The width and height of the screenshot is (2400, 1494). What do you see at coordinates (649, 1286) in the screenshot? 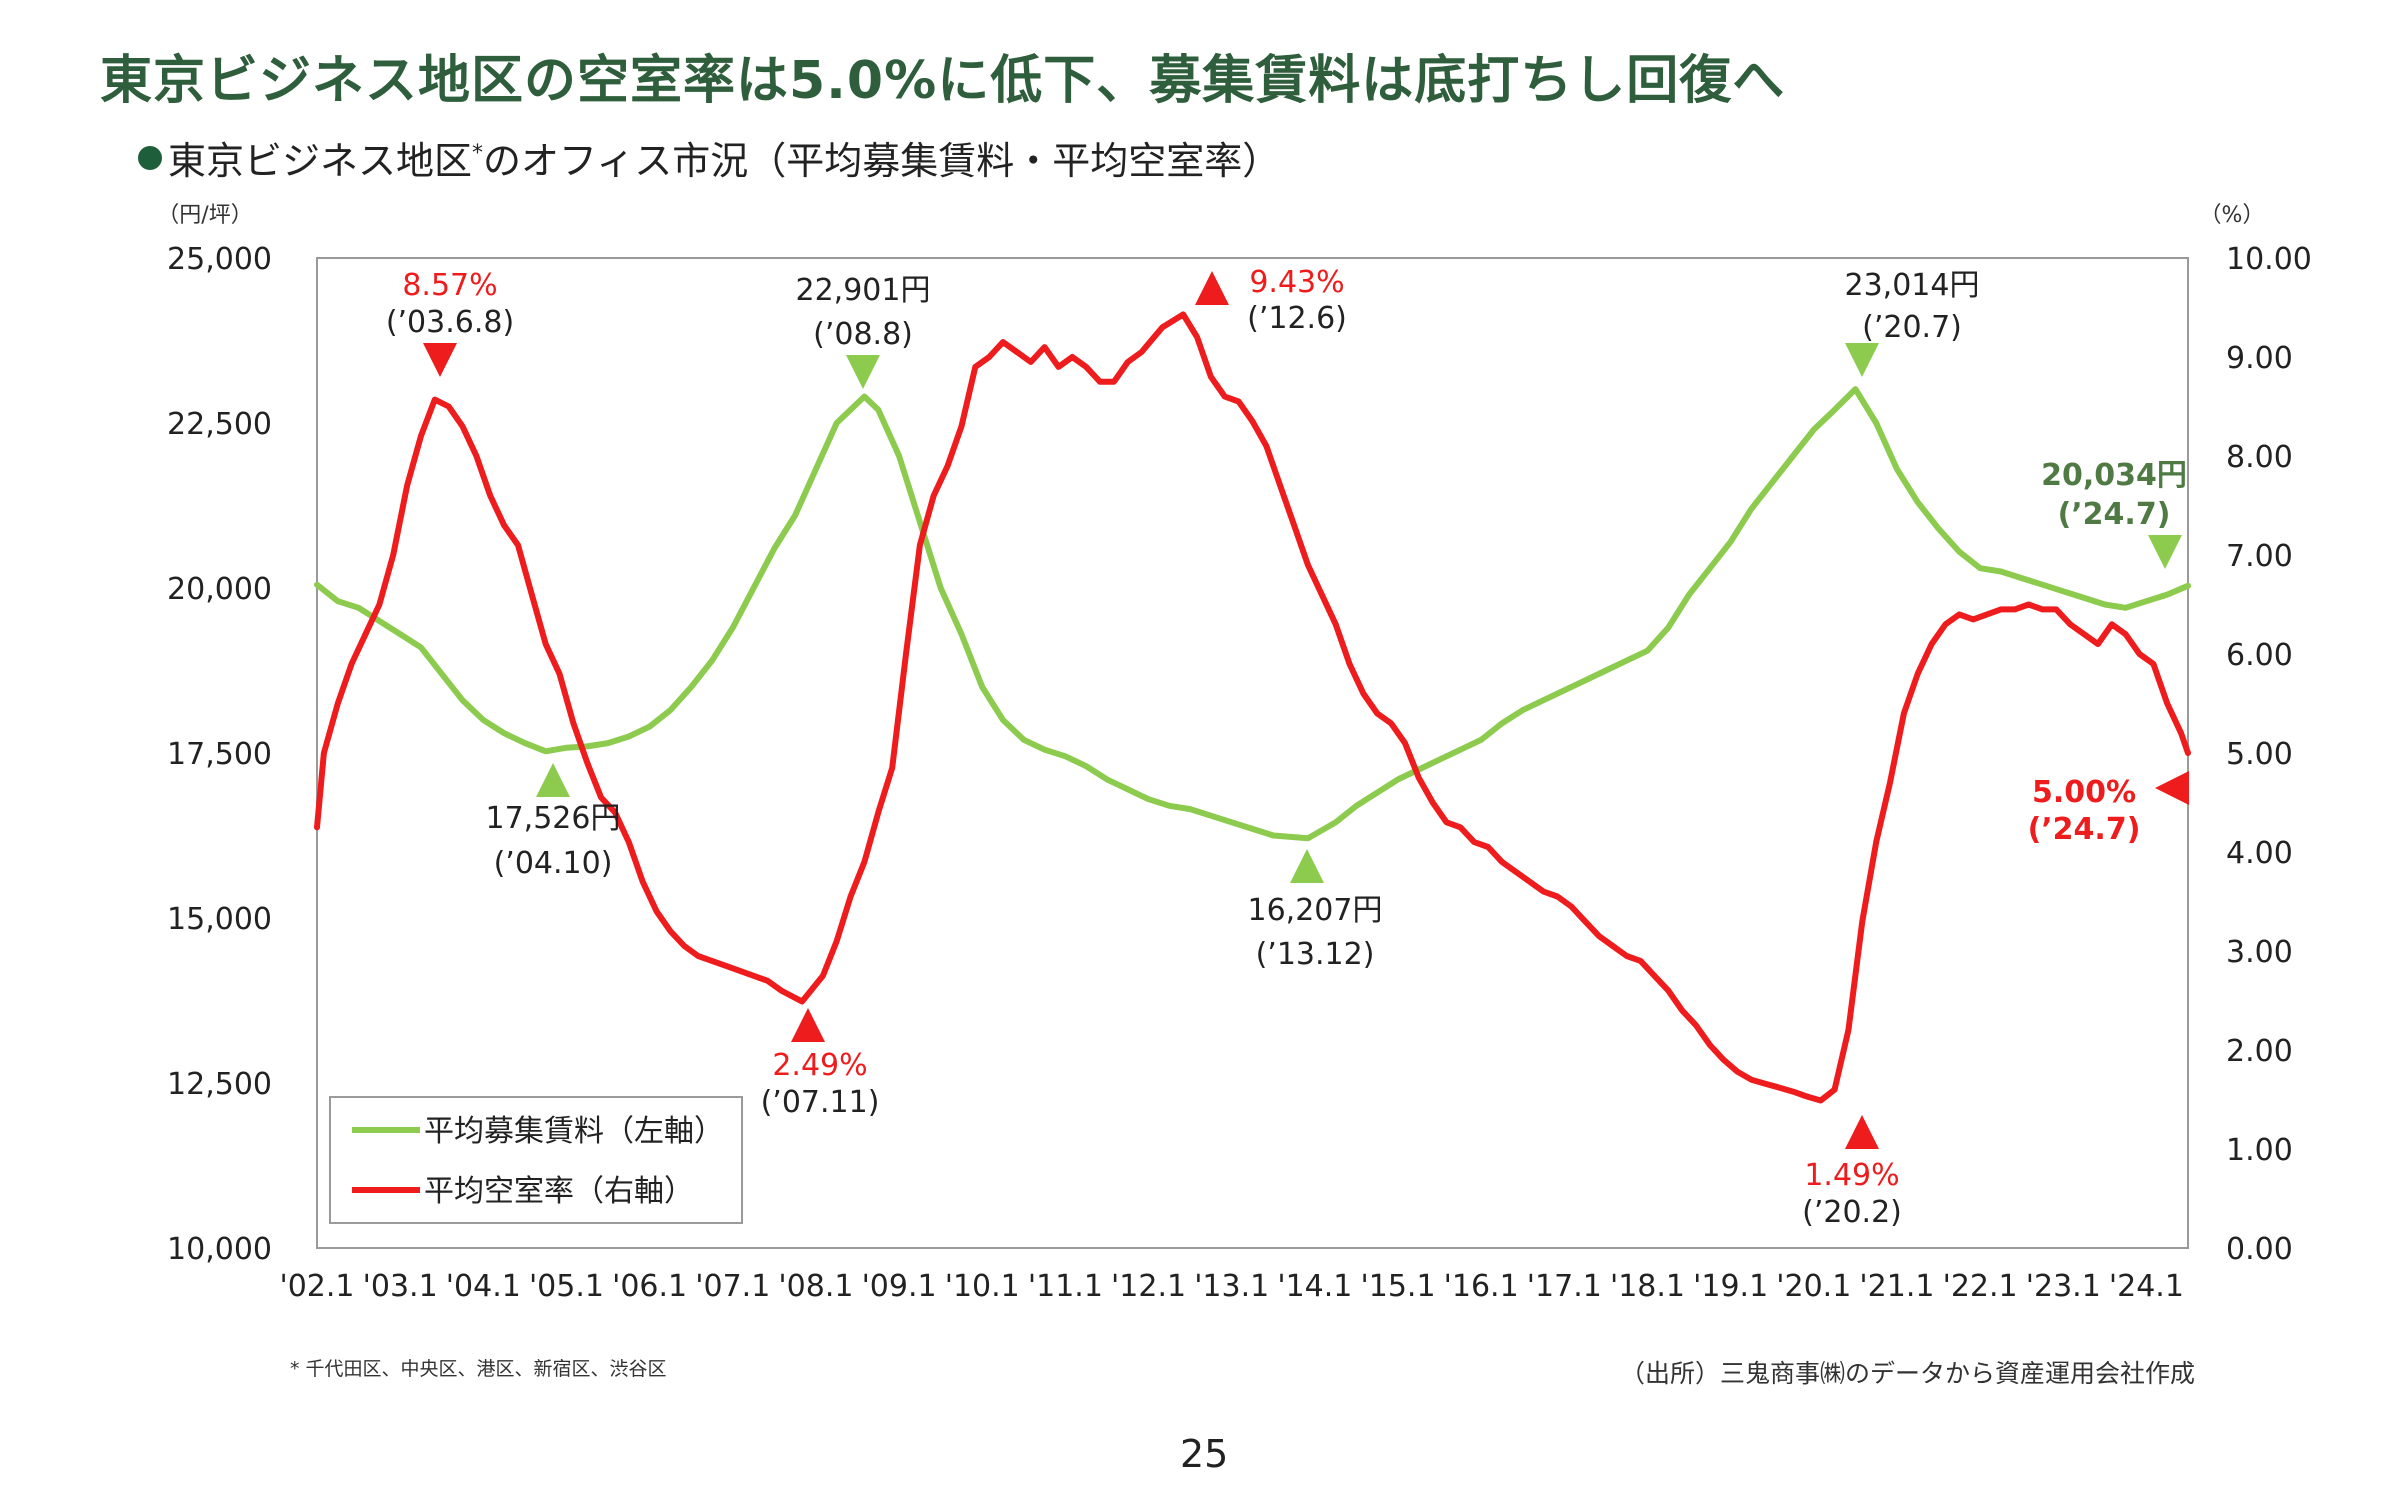
I see `x-axis-tick-label: '06.1` at bounding box center [649, 1286].